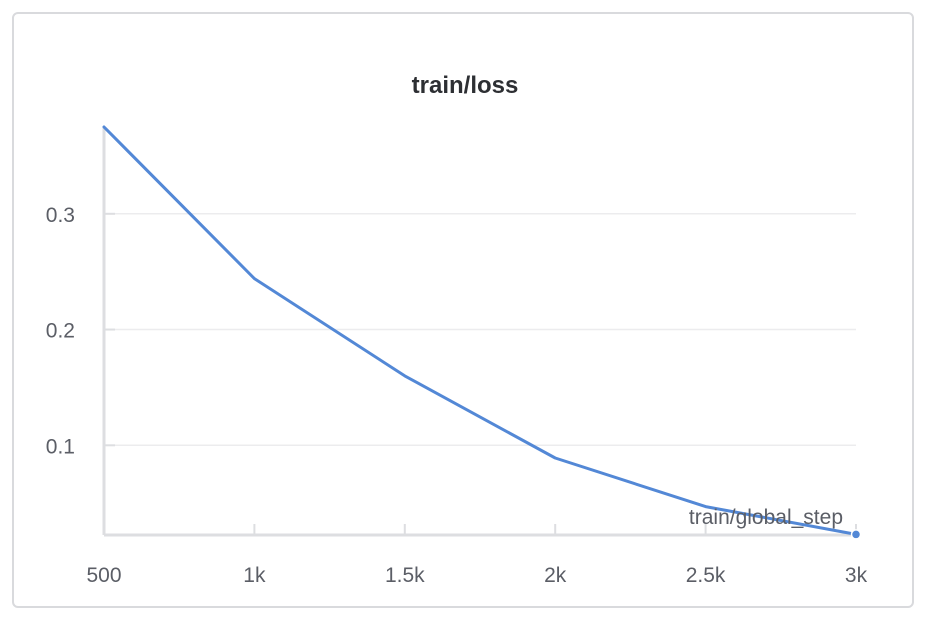  Describe the element at coordinates (405, 575) in the screenshot. I see `x-tick-label-2: 1.5k` at that location.